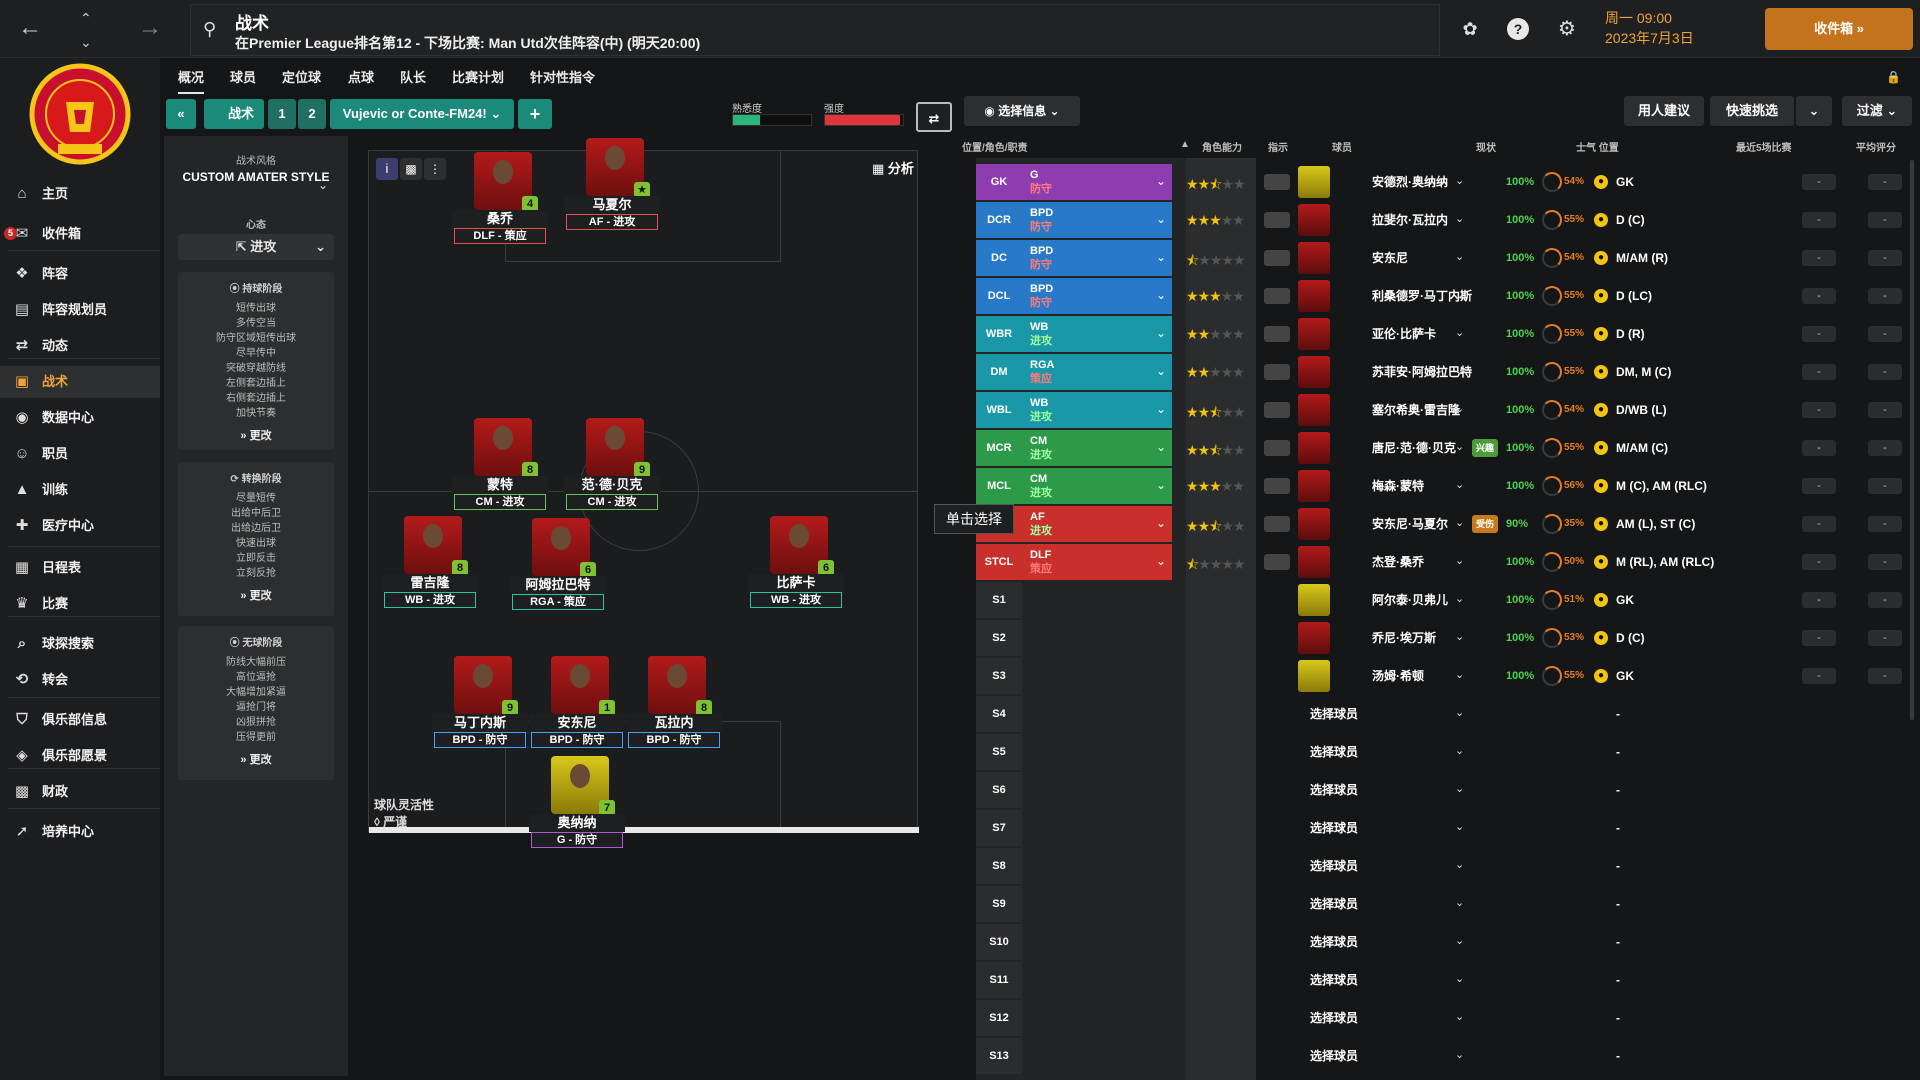  Describe the element at coordinates (1597, 148) in the screenshot. I see `col-morale-position: 士气 位置` at that location.